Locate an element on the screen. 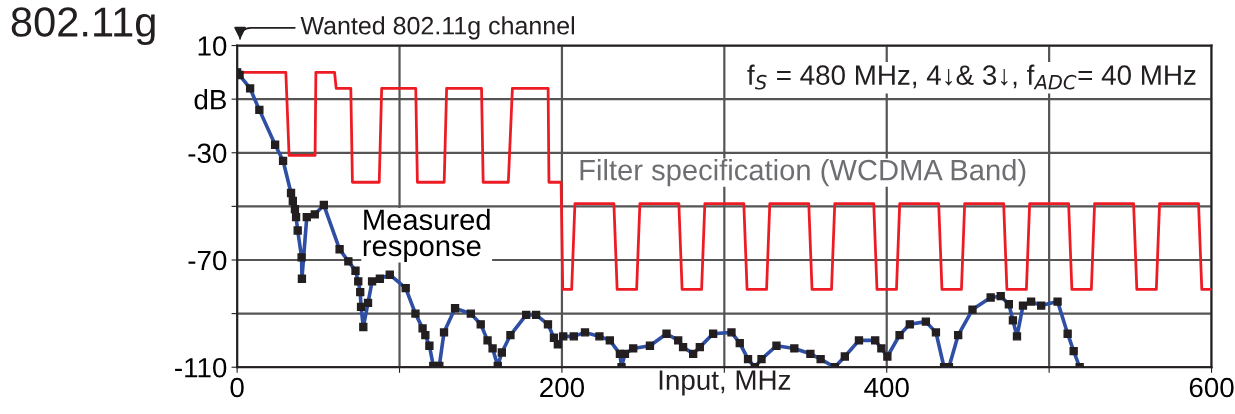  x-tick-label: 0 is located at coordinates (237, 387).